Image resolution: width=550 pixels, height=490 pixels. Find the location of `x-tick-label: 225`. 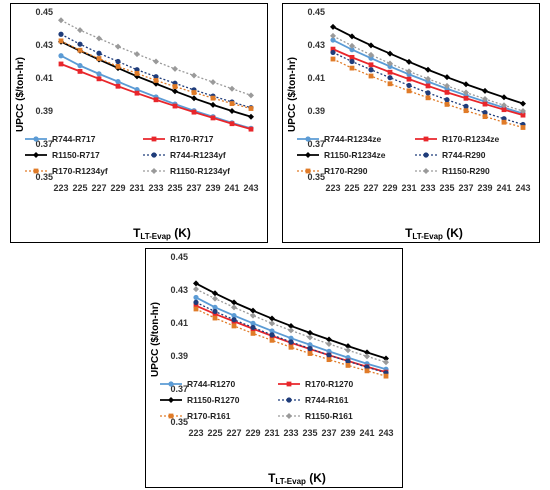

x-tick-label: 225 is located at coordinates (79, 188).